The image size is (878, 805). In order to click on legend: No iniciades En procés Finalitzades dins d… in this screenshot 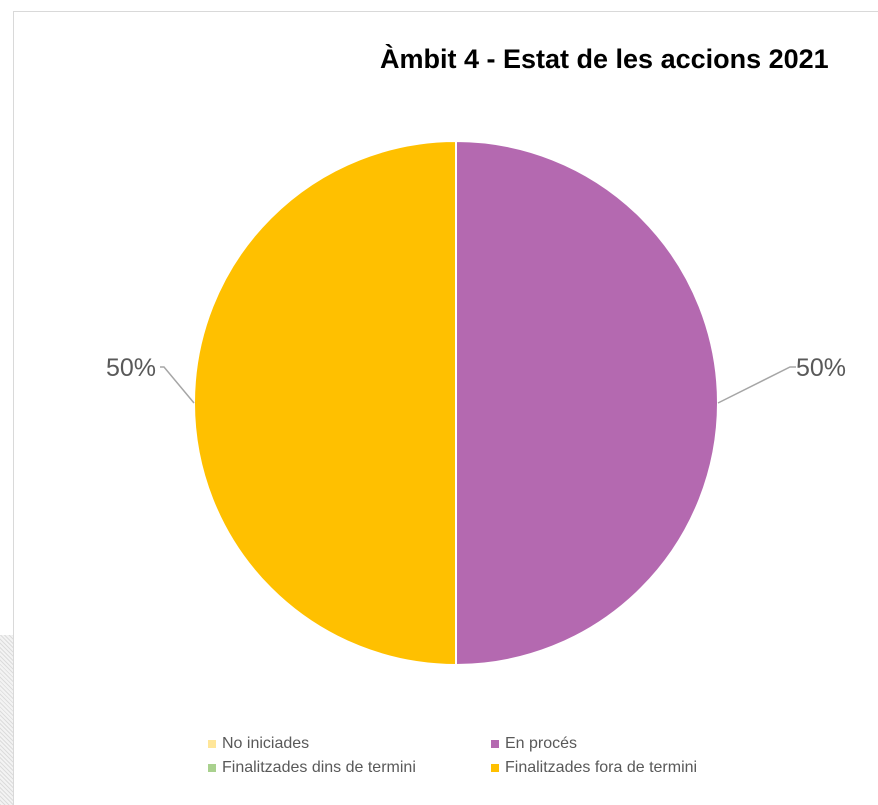, I will do `click(488, 756)`.